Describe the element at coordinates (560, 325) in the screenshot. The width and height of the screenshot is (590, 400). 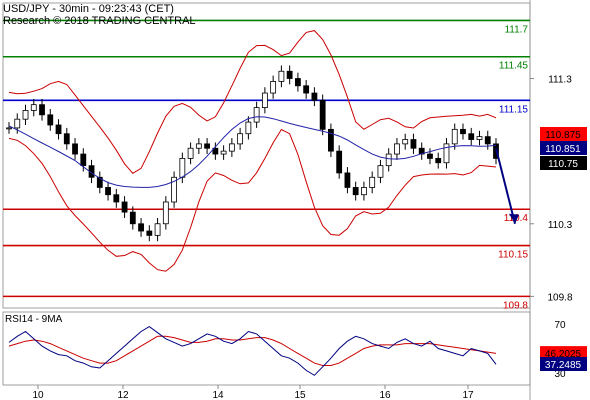
I see `rsi-tick-label: 70` at that location.